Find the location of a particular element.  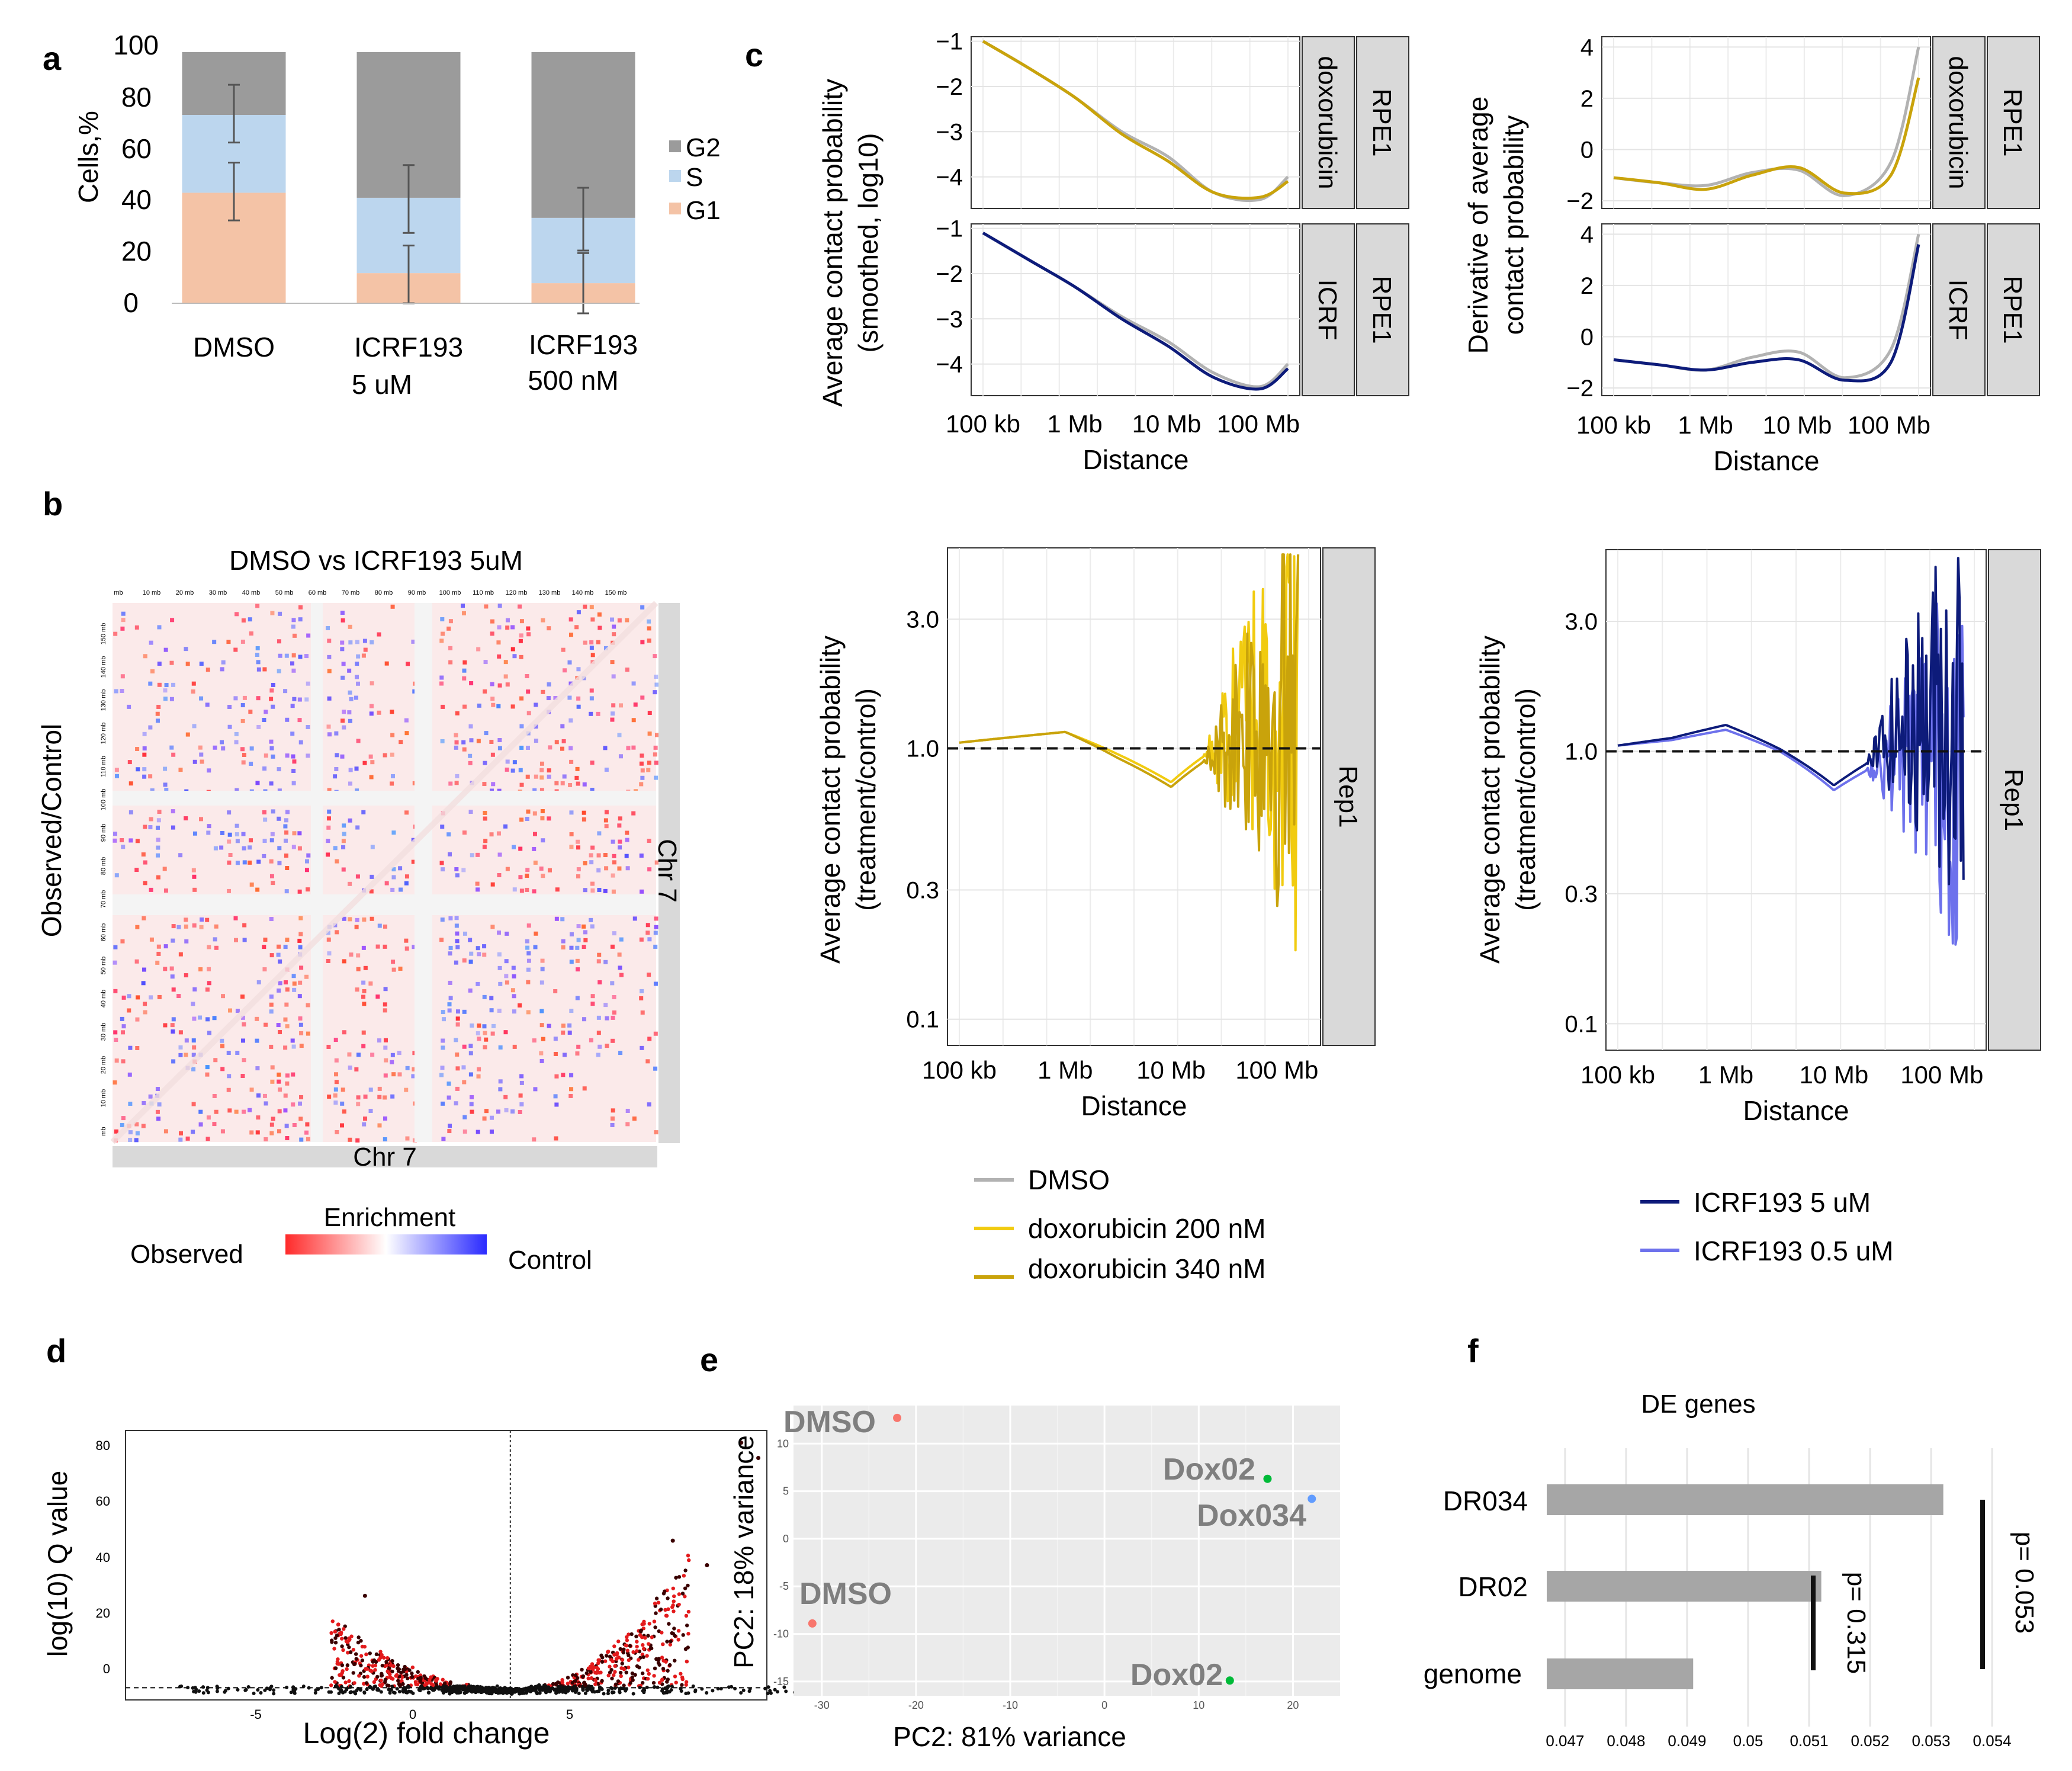

c-bl-ytick: 1.0 is located at coordinates (922, 749).